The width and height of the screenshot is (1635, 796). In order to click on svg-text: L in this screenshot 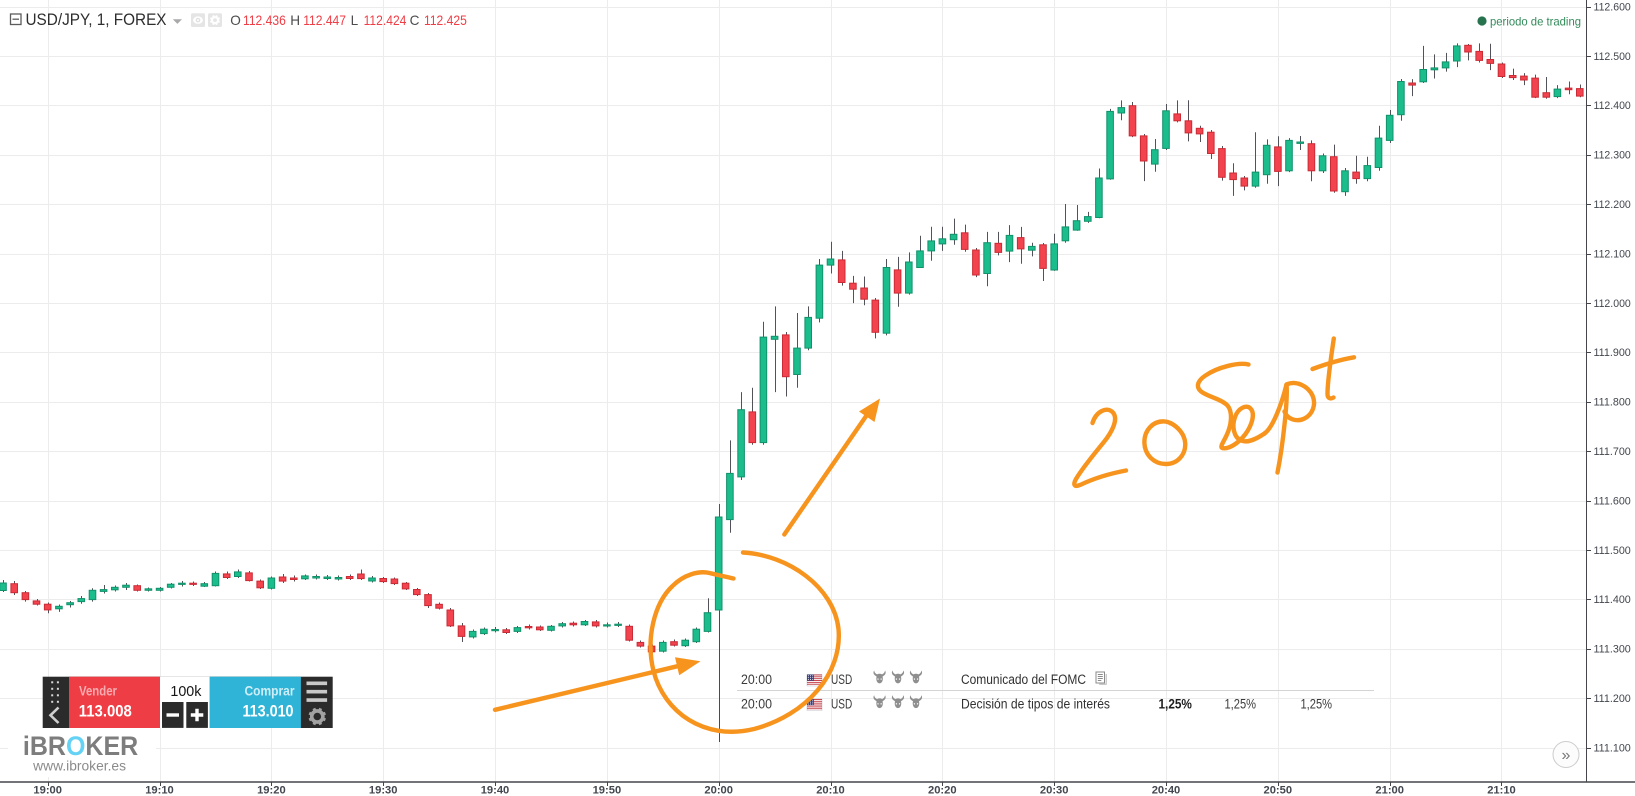, I will do `click(355, 20)`.